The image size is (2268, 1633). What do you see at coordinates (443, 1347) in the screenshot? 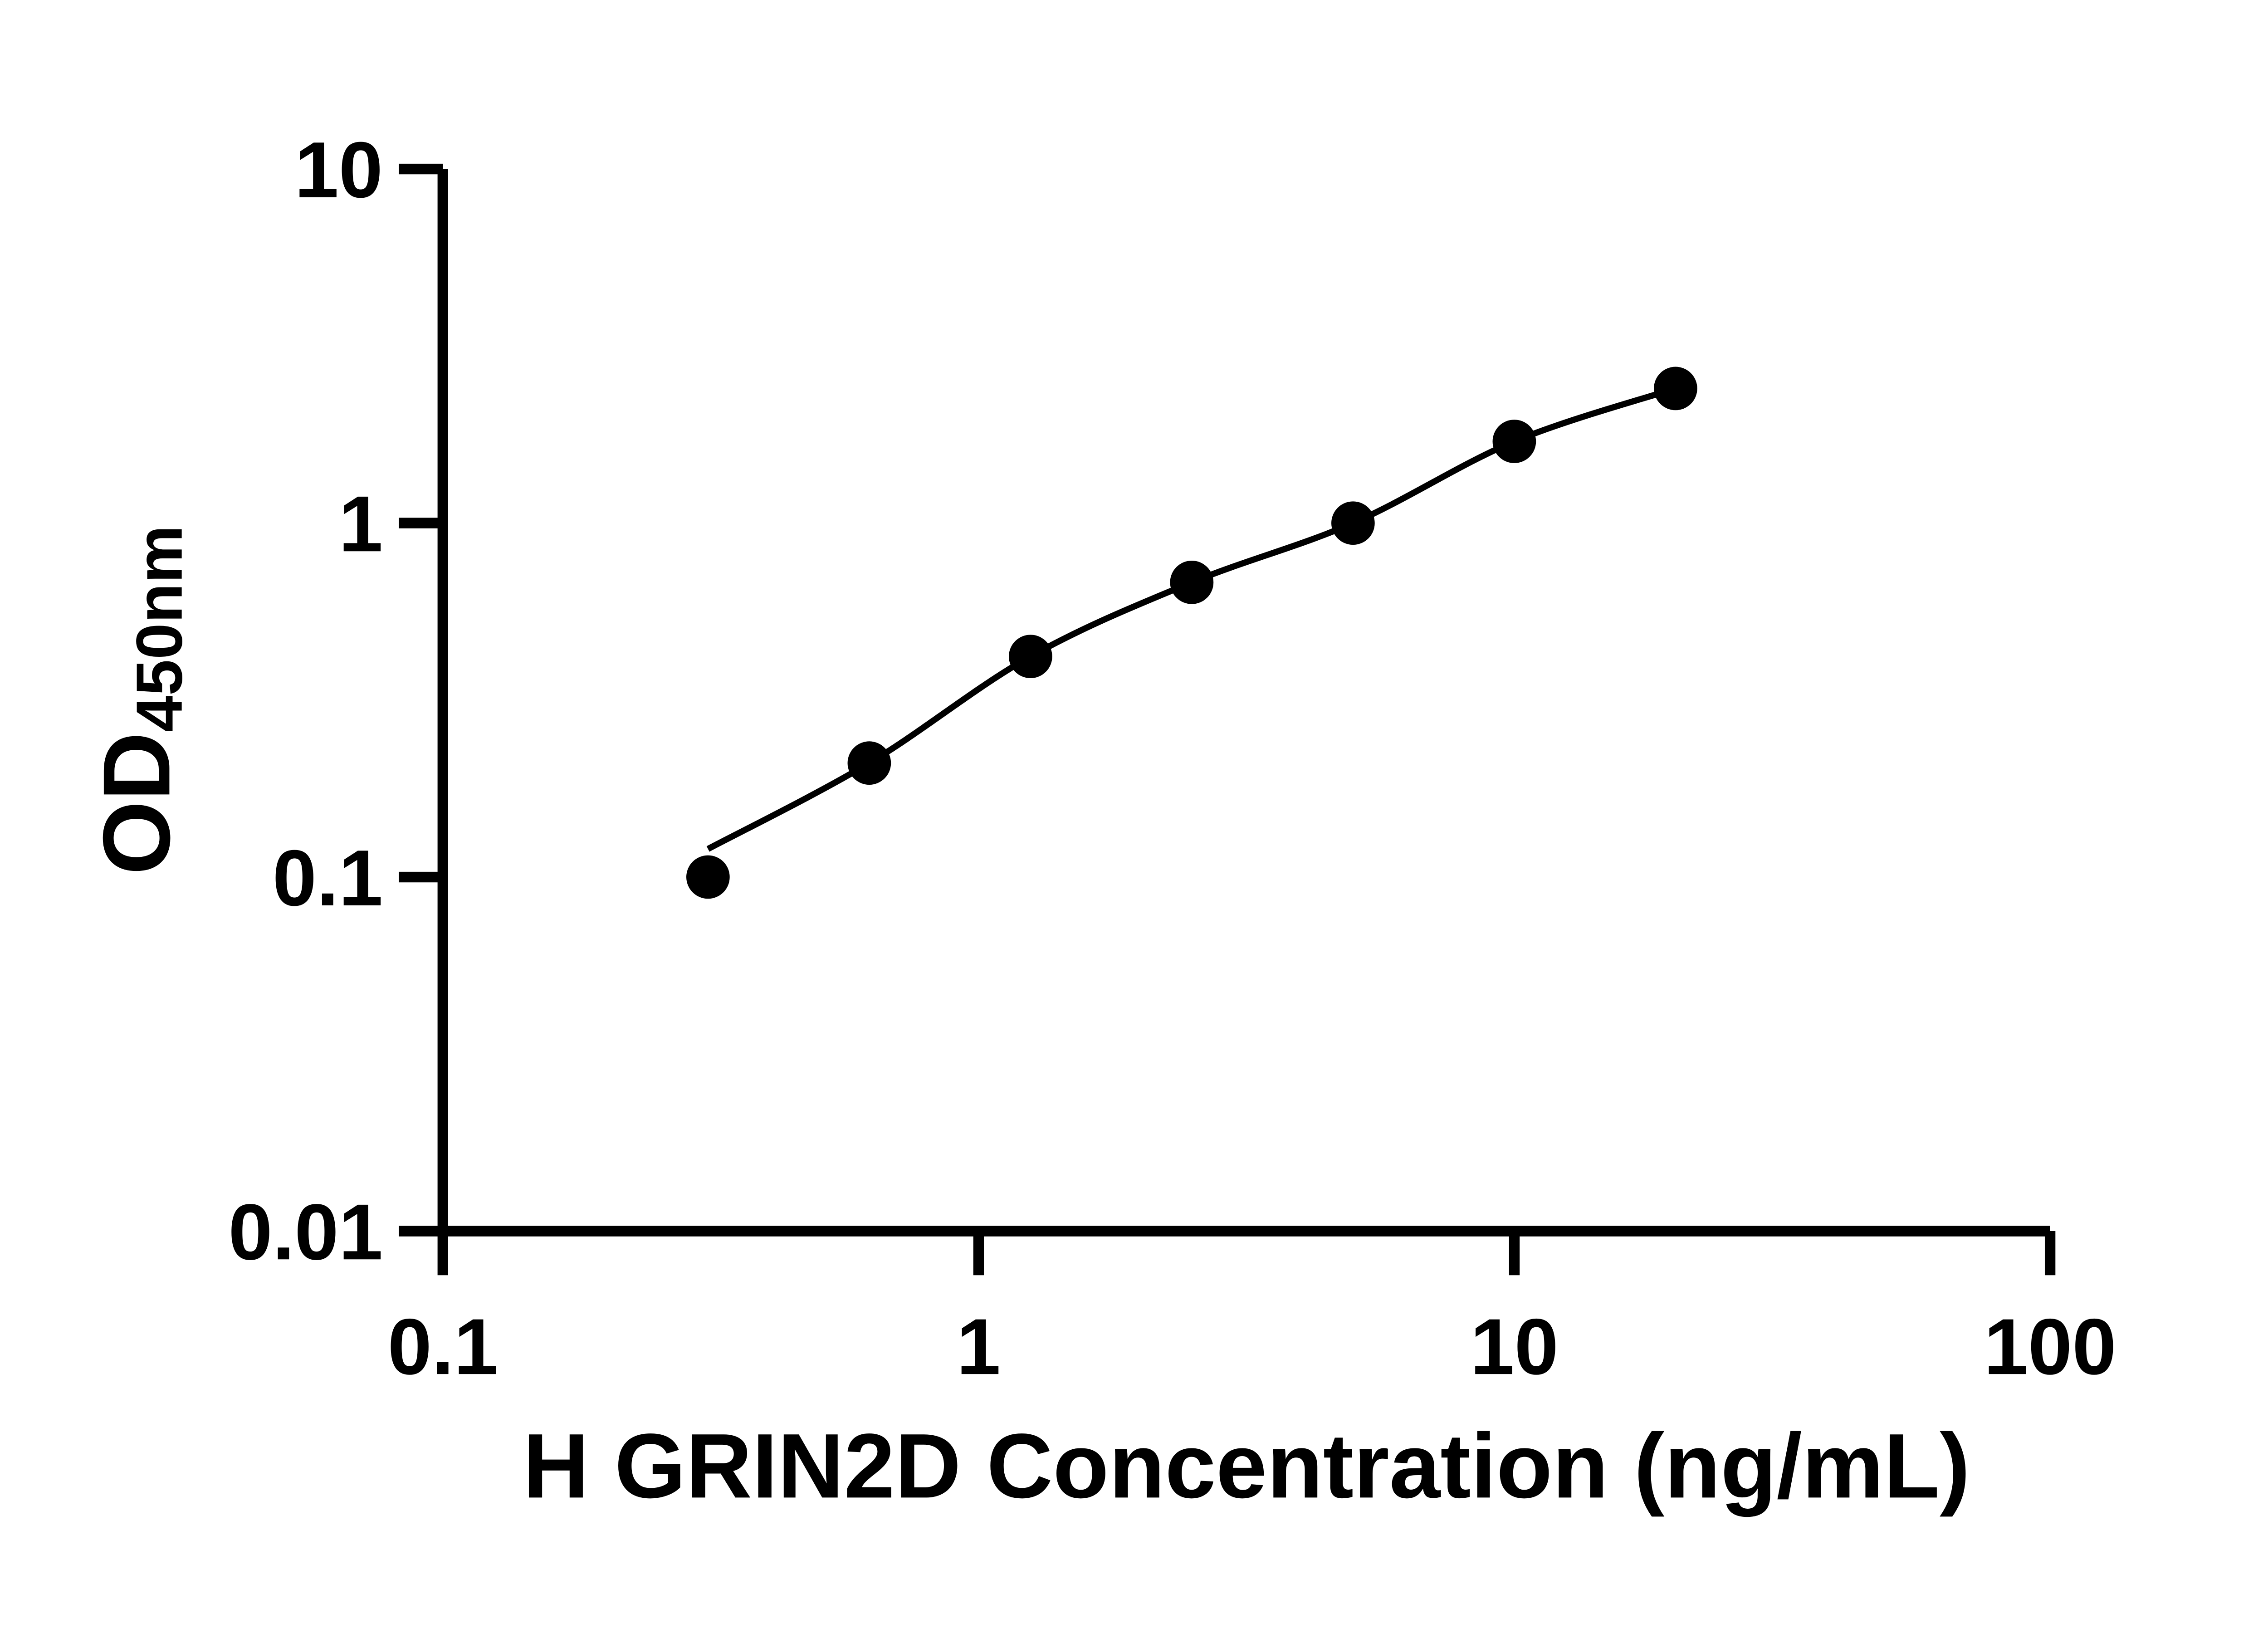
I see `x-tick-label-0.1: 0.1` at bounding box center [443, 1347].